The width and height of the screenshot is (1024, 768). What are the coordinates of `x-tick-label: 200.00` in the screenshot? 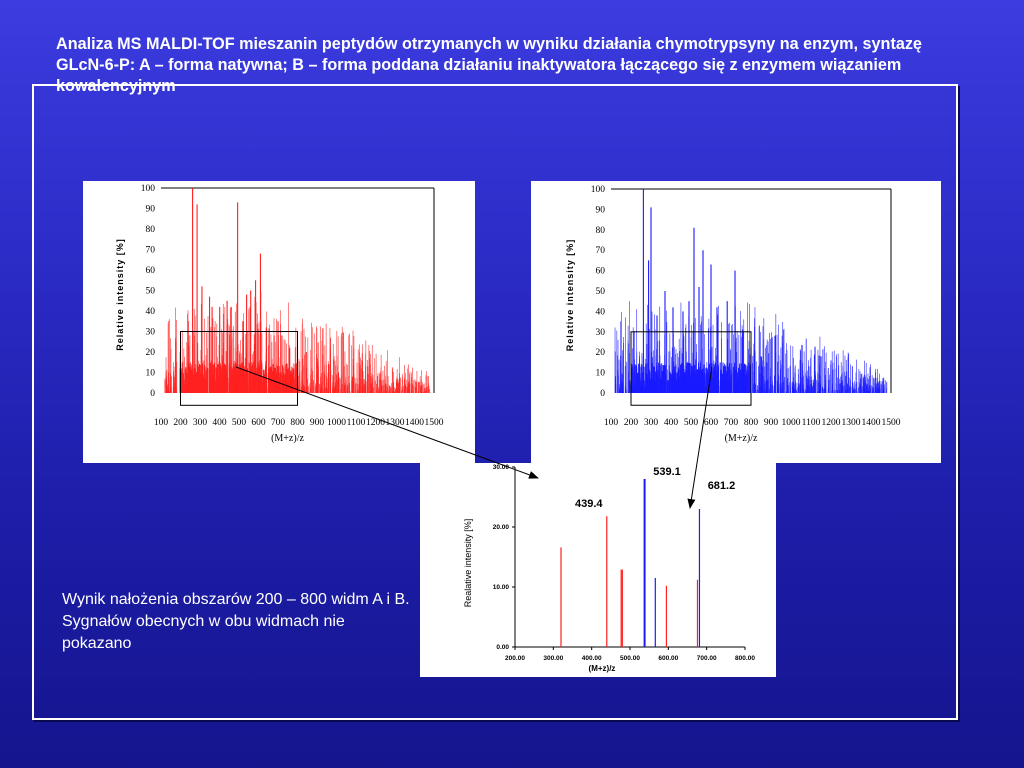 It's located at (515, 658).